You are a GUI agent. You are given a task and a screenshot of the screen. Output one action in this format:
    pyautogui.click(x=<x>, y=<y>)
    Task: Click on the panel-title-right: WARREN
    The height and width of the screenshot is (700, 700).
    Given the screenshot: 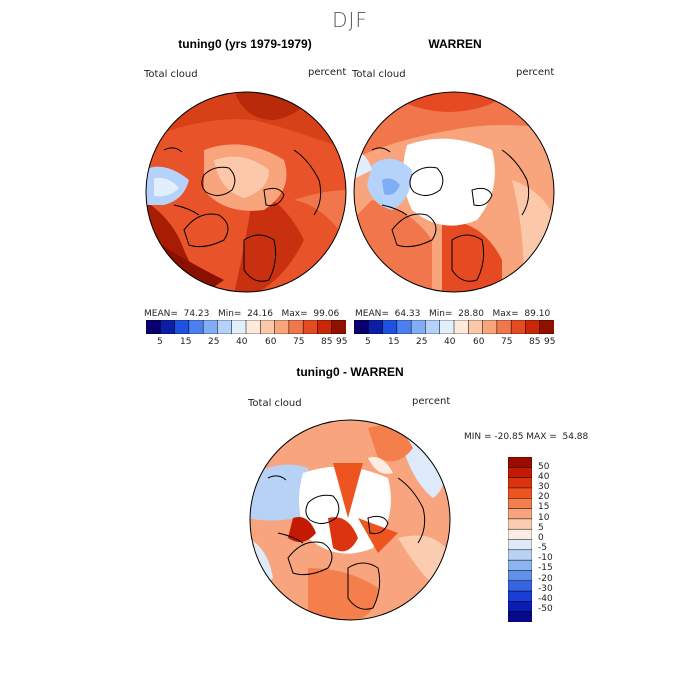 What is the action you would take?
    pyautogui.click(x=455, y=44)
    